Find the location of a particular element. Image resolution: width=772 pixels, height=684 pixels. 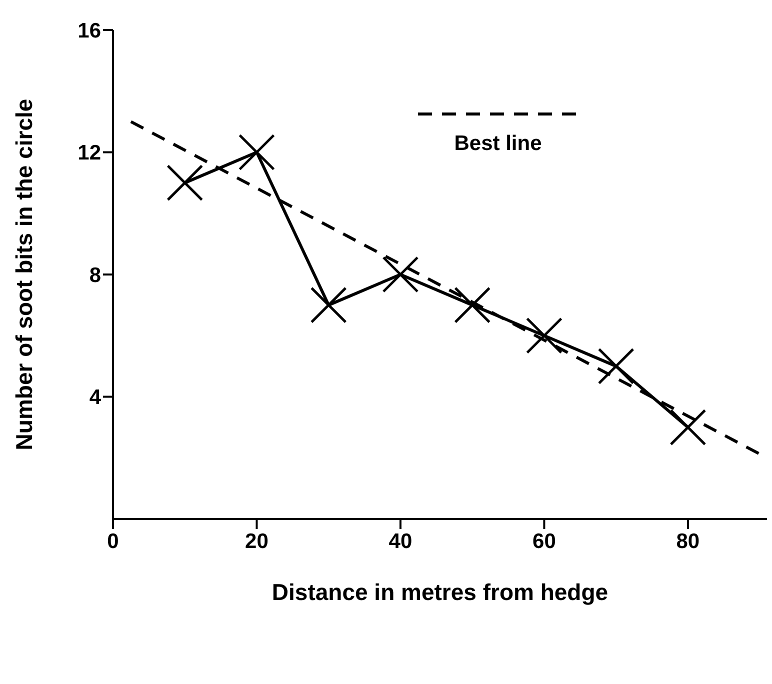

x-tick-label: 80 is located at coordinates (688, 541).